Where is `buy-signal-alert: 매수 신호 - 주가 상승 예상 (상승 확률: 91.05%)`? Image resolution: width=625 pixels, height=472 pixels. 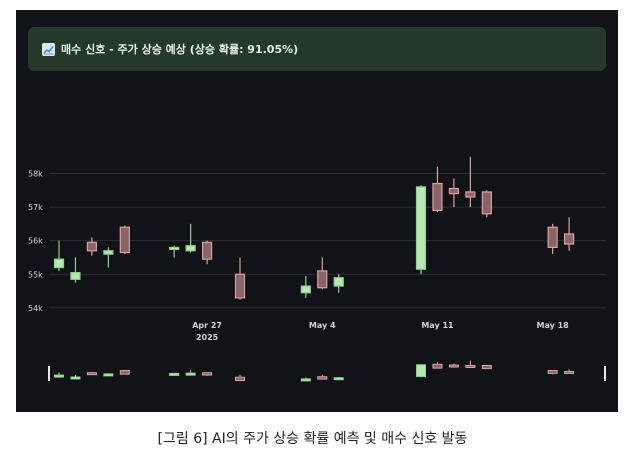 buy-signal-alert: 매수 신호 - 주가 상승 예상 (상승 확률: 91.05%) is located at coordinates (317, 49).